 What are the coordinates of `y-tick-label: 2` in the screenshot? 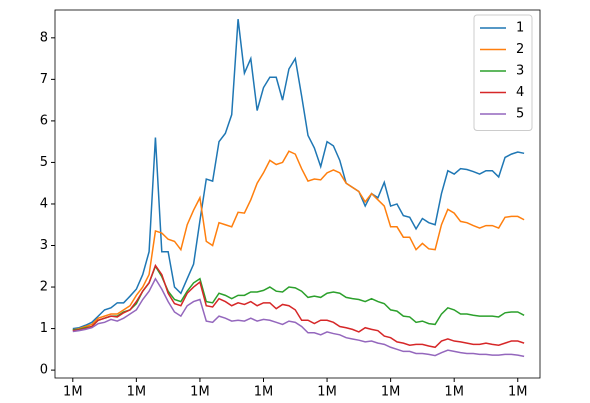 It's located at (44, 287).